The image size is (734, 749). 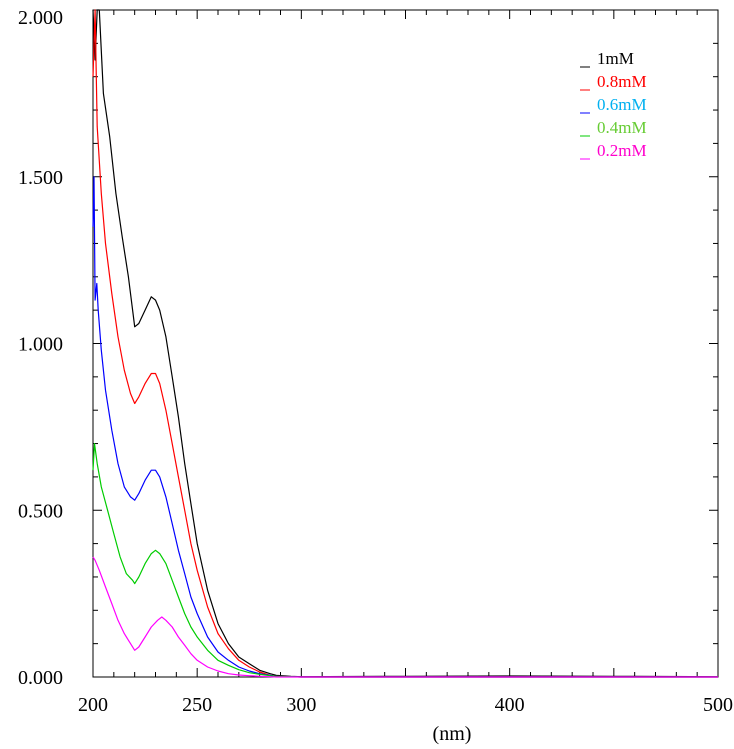 I want to click on legend: 1mM 0.8mM 0.6mM 0.4mM 0.2mM, so click(x=613, y=104).